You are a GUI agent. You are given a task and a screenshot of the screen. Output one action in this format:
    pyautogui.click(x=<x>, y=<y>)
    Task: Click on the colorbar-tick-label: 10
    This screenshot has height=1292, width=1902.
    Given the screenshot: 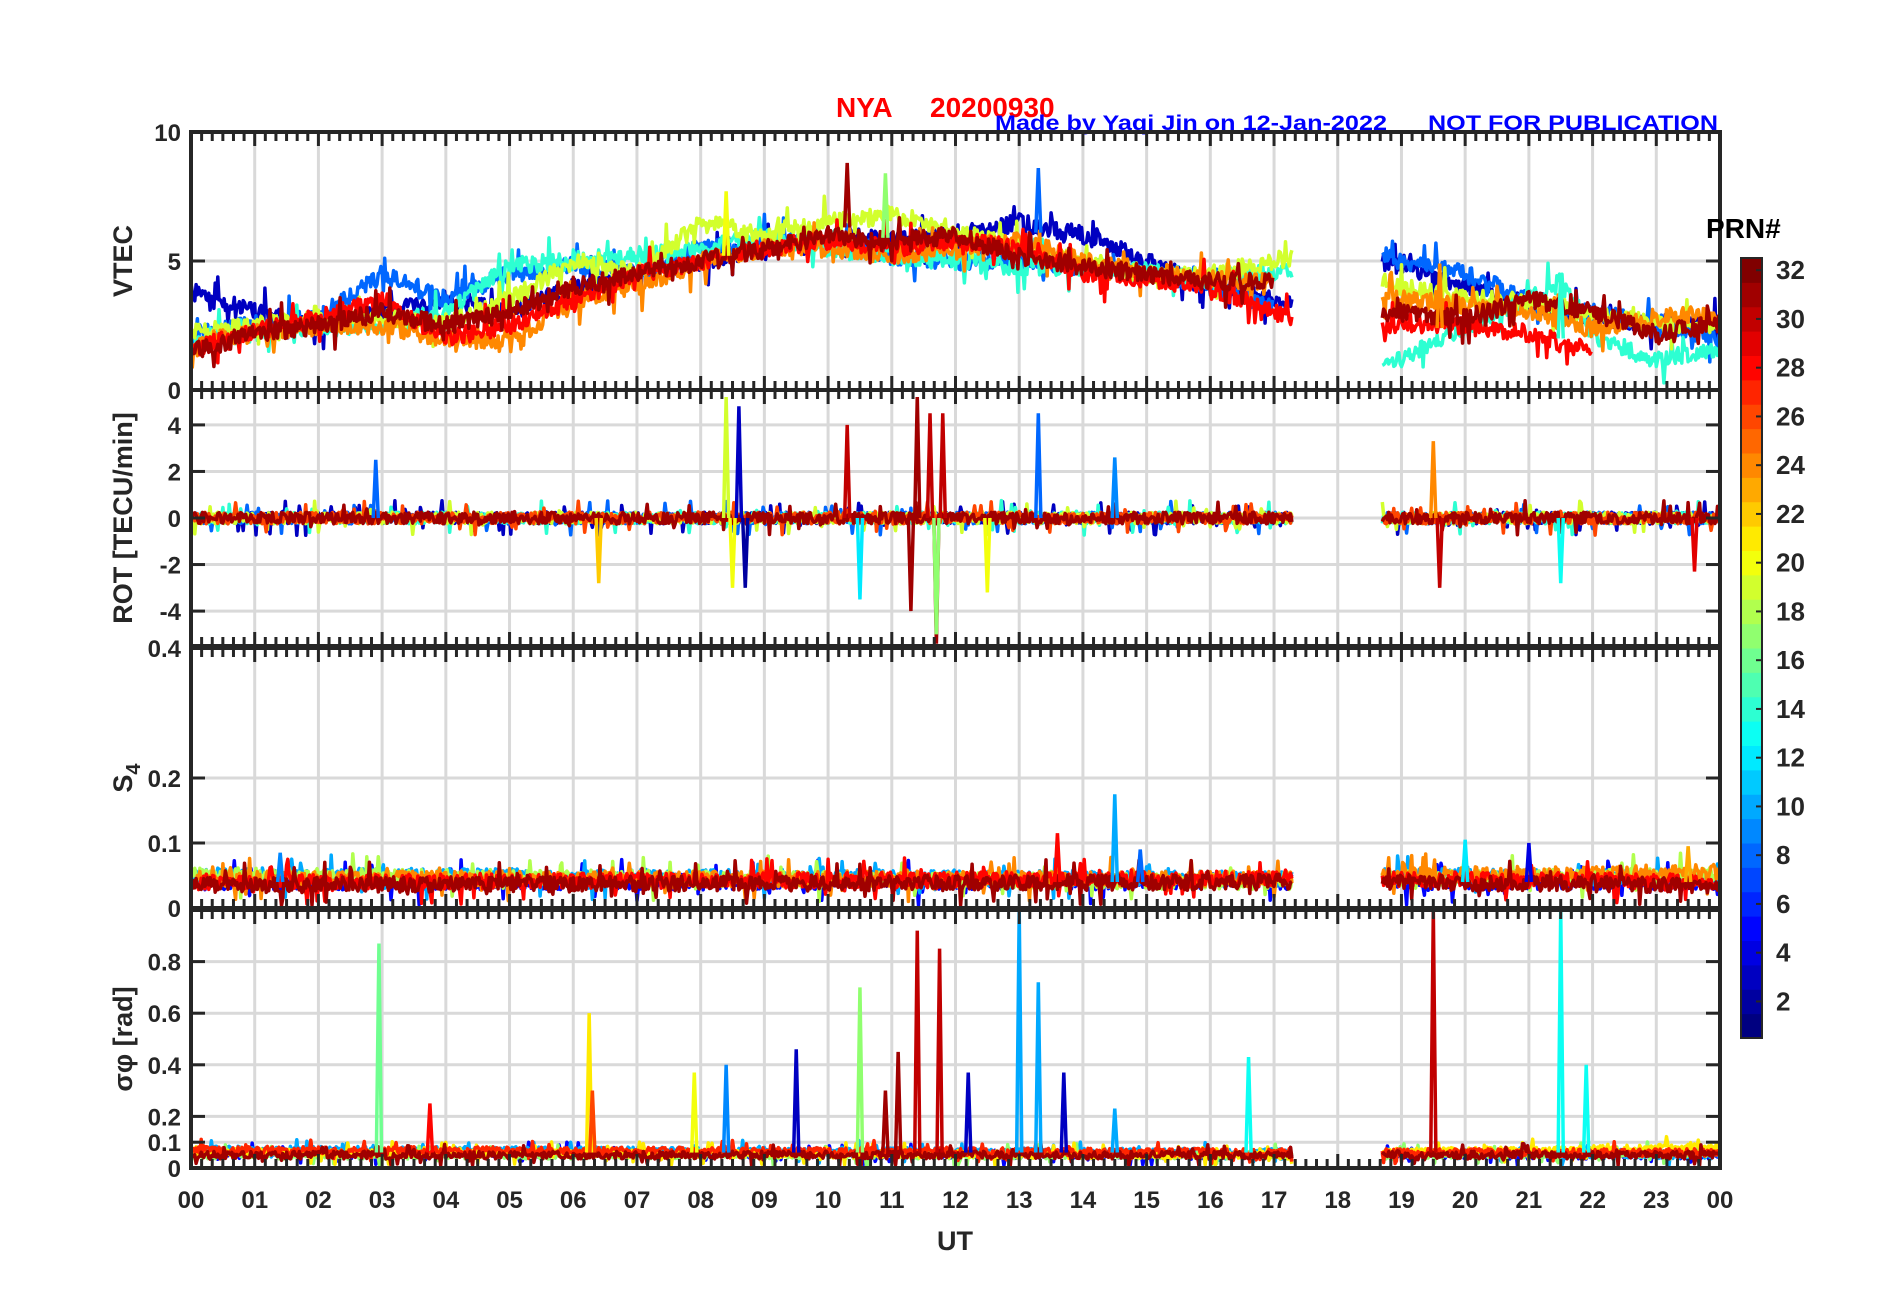 What is the action you would take?
    pyautogui.click(x=1790, y=806)
    